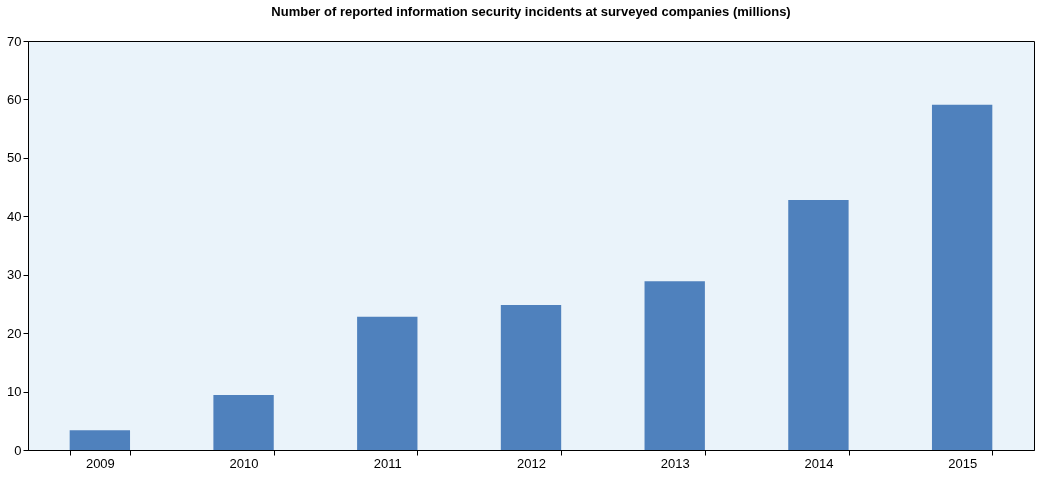 The width and height of the screenshot is (1055, 477). I want to click on x-tick-label: 2015, so click(963, 463).